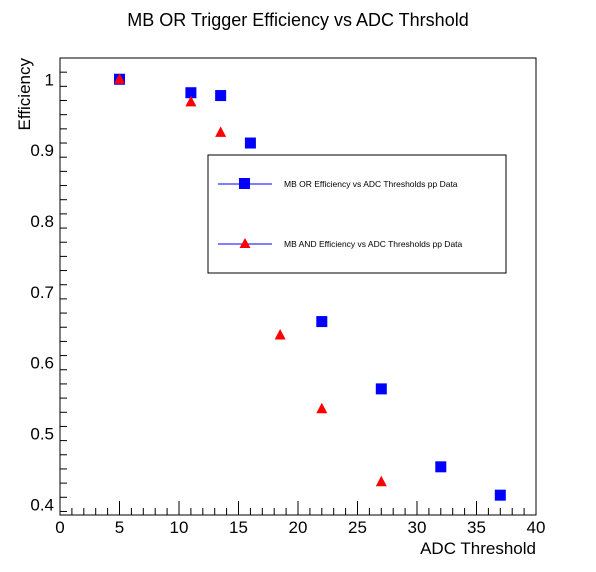  I want to click on legend-marker-and, so click(245, 243).